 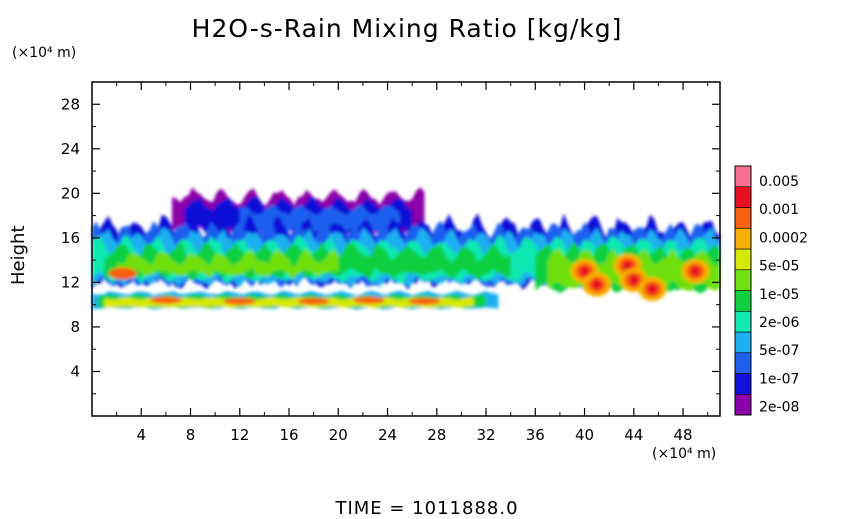 I want to click on y-axis-label: Height, so click(x=18, y=255).